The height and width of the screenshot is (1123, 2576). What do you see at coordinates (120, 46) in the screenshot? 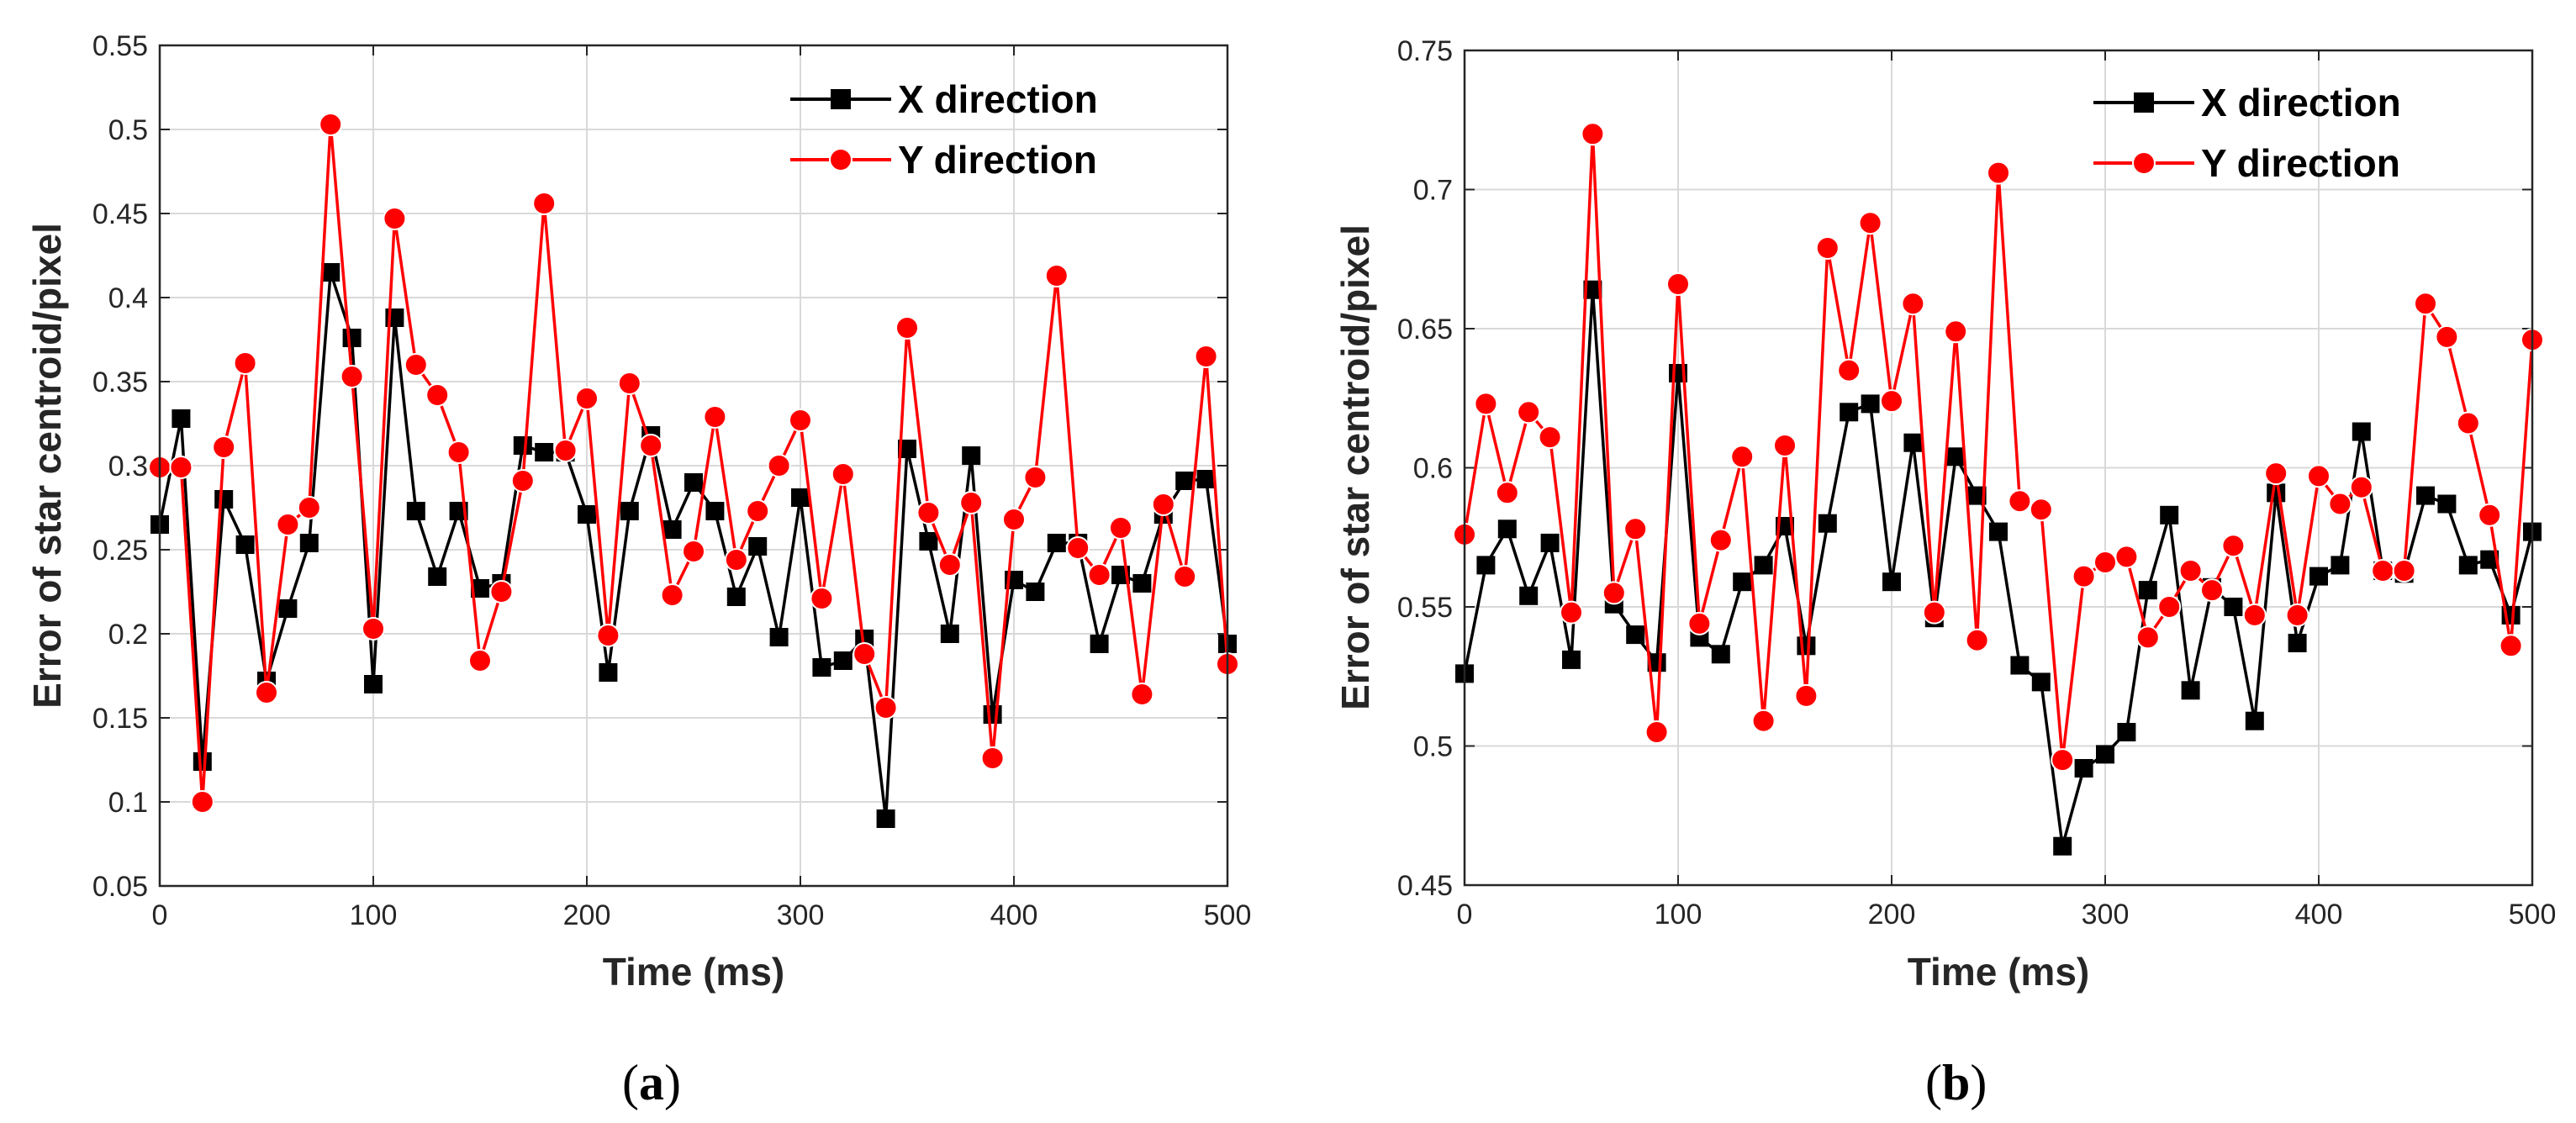
I see `y-tick-label-a: 0.55` at bounding box center [120, 46].